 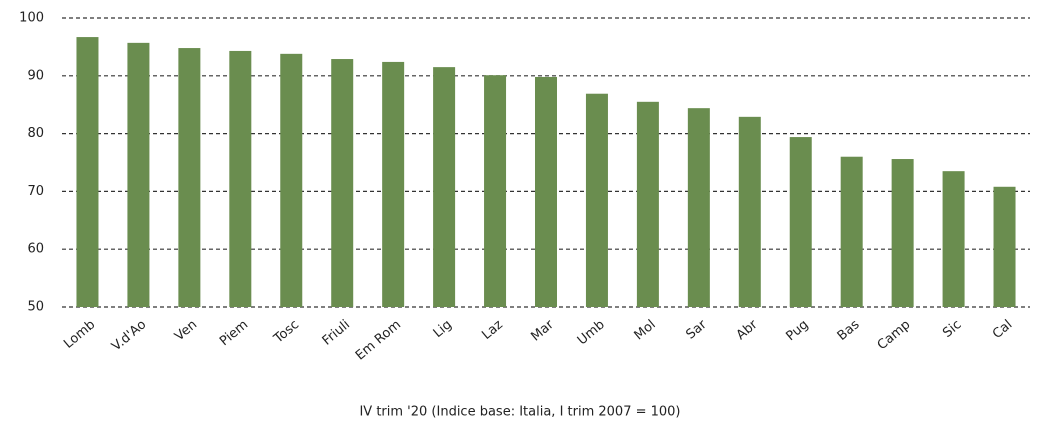 I want to click on x-tick-label: Bas, so click(x=849, y=330).